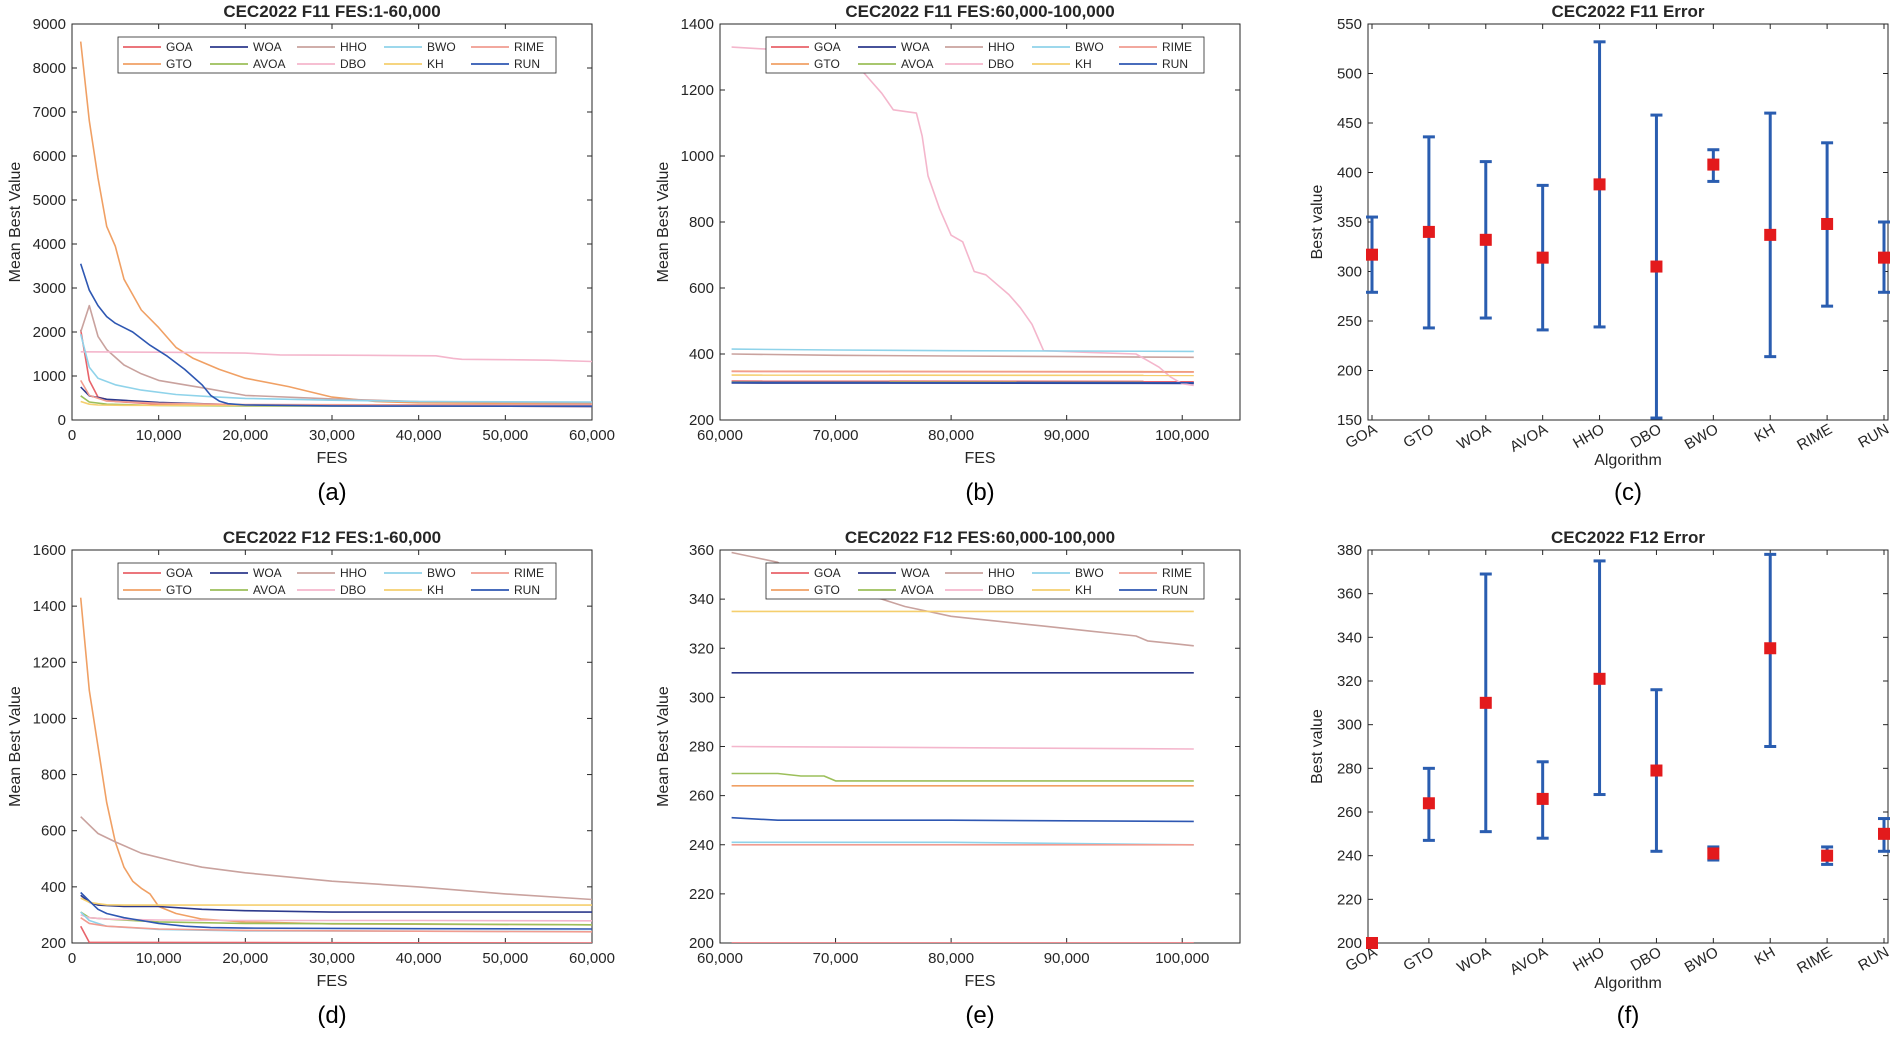  What do you see at coordinates (915, 47) in the screenshot?
I see `legend-label-woa: WOA` at bounding box center [915, 47].